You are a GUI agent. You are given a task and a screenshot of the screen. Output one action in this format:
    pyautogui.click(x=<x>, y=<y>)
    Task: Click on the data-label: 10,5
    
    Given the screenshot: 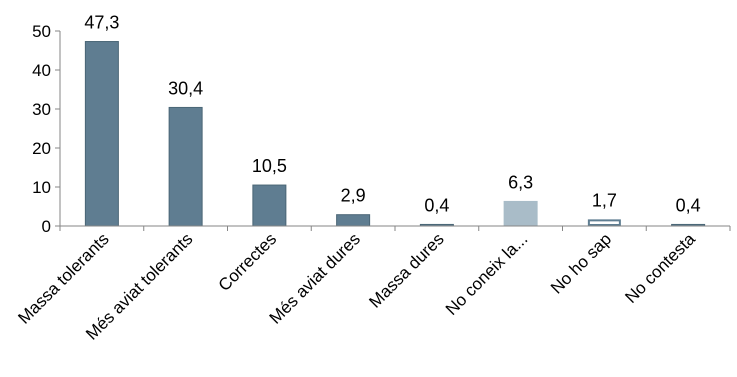 What is the action you would take?
    pyautogui.click(x=269, y=166)
    